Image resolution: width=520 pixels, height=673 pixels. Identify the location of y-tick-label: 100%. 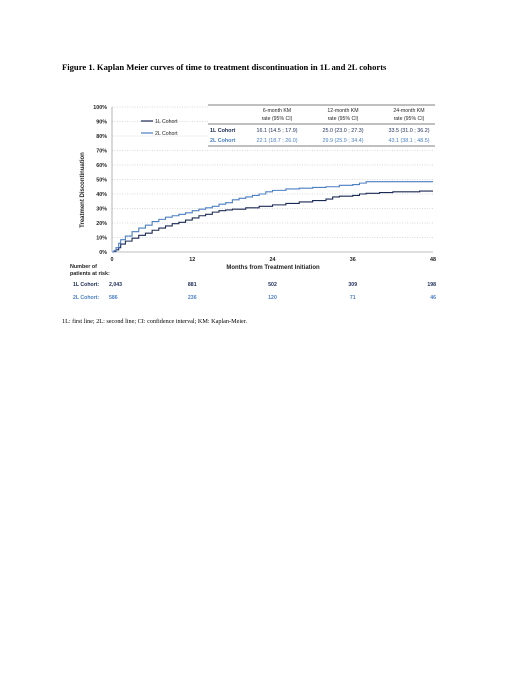
(100, 108).